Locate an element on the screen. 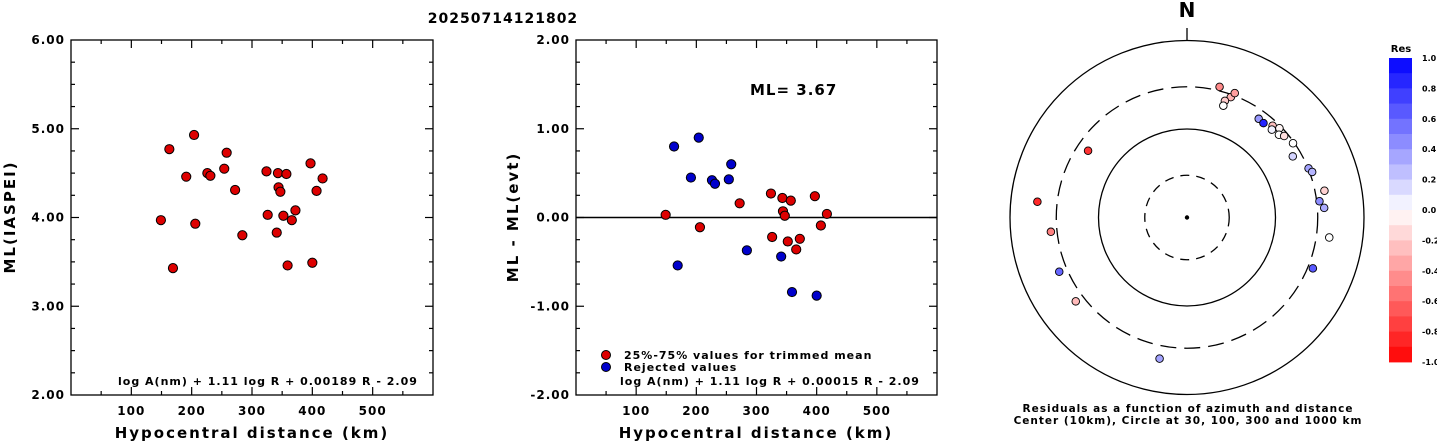  y-tick-label: 2.00 is located at coordinates (553, 40).